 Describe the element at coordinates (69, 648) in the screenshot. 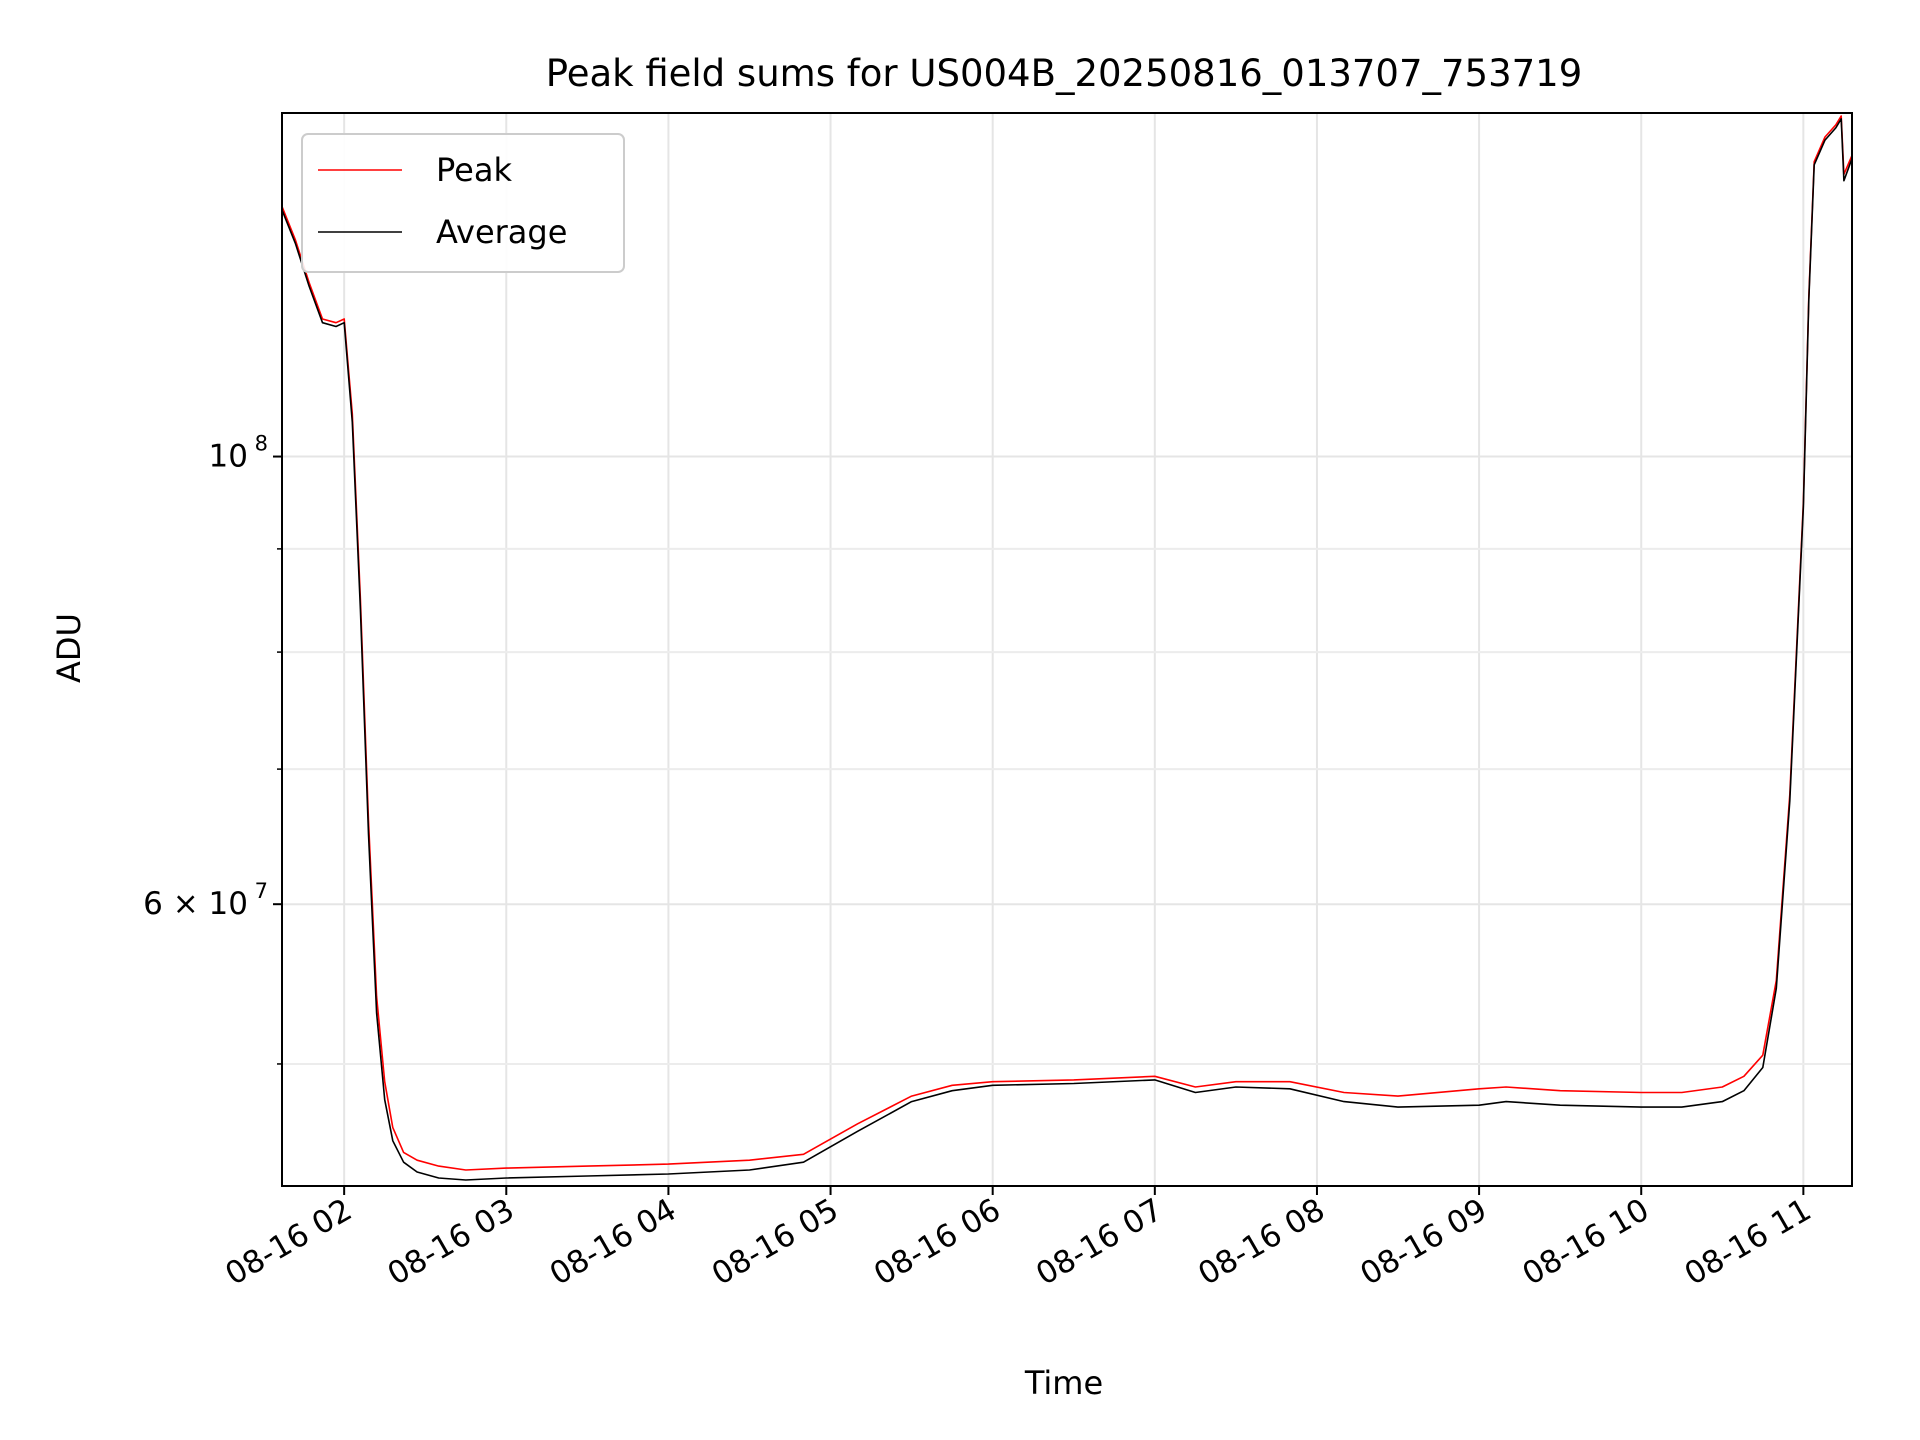

I see `y-axis-label: ADU` at that location.